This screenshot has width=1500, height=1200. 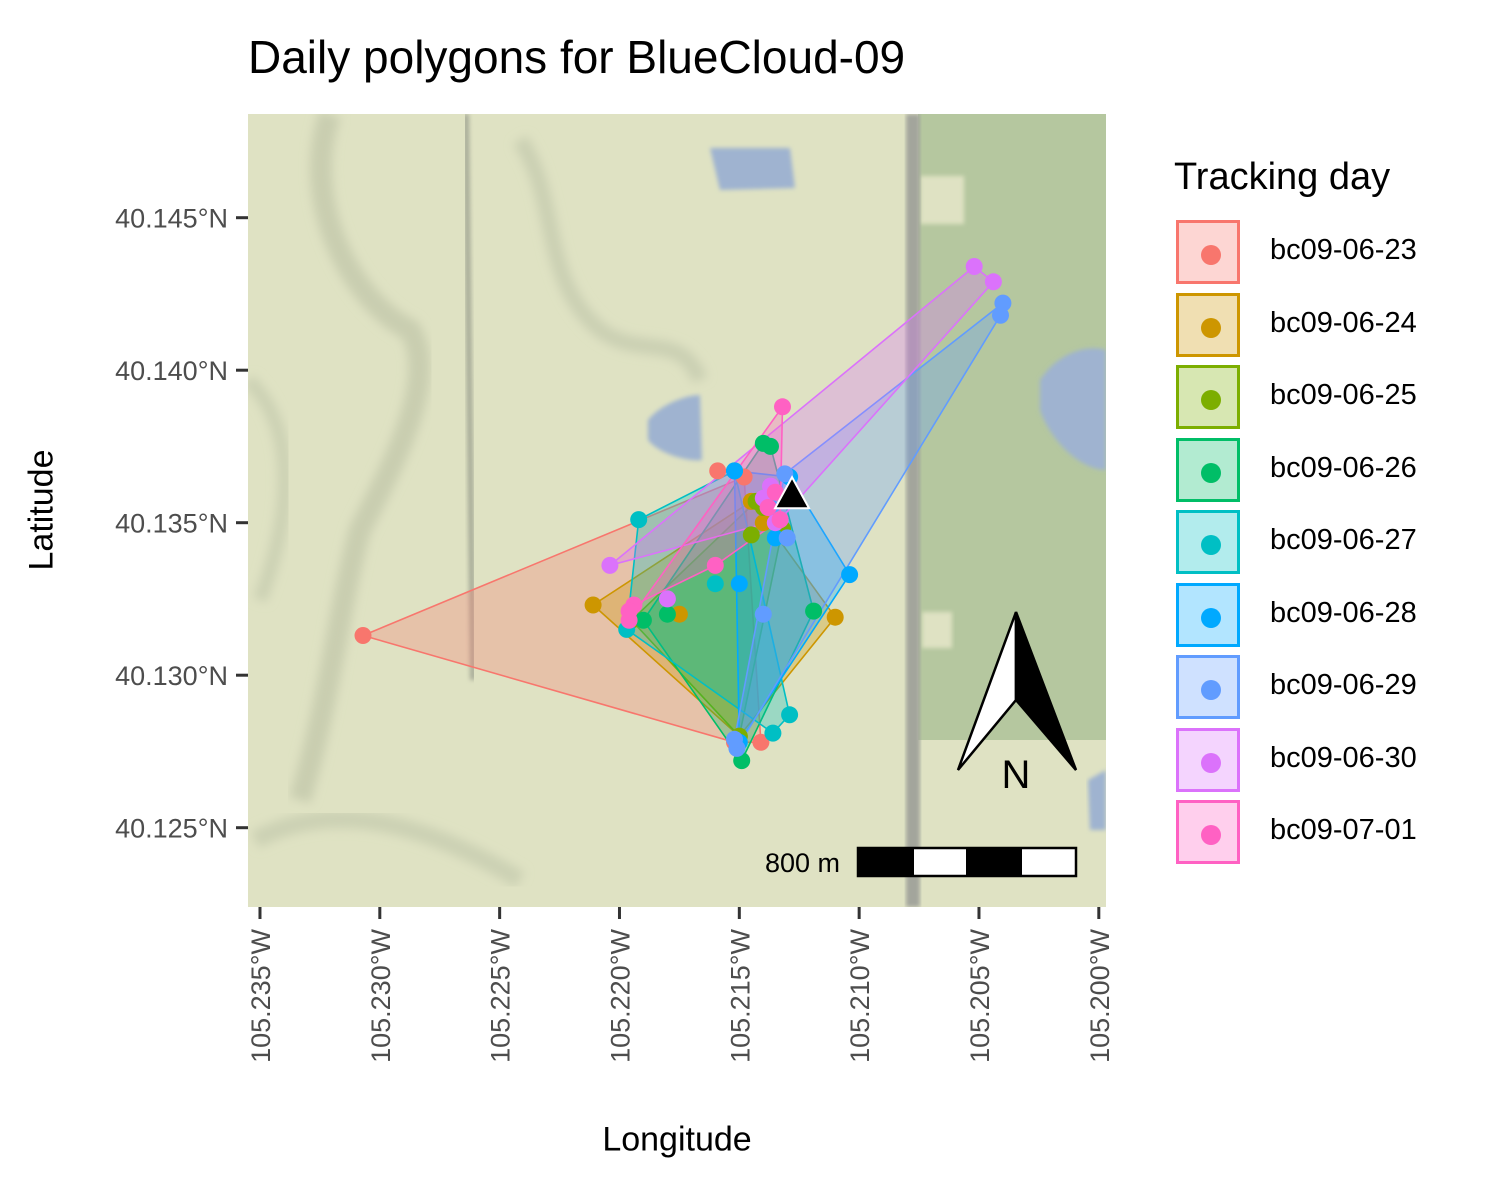 I want to click on legend-item: bc09-06-25, so click(x=1334, y=397).